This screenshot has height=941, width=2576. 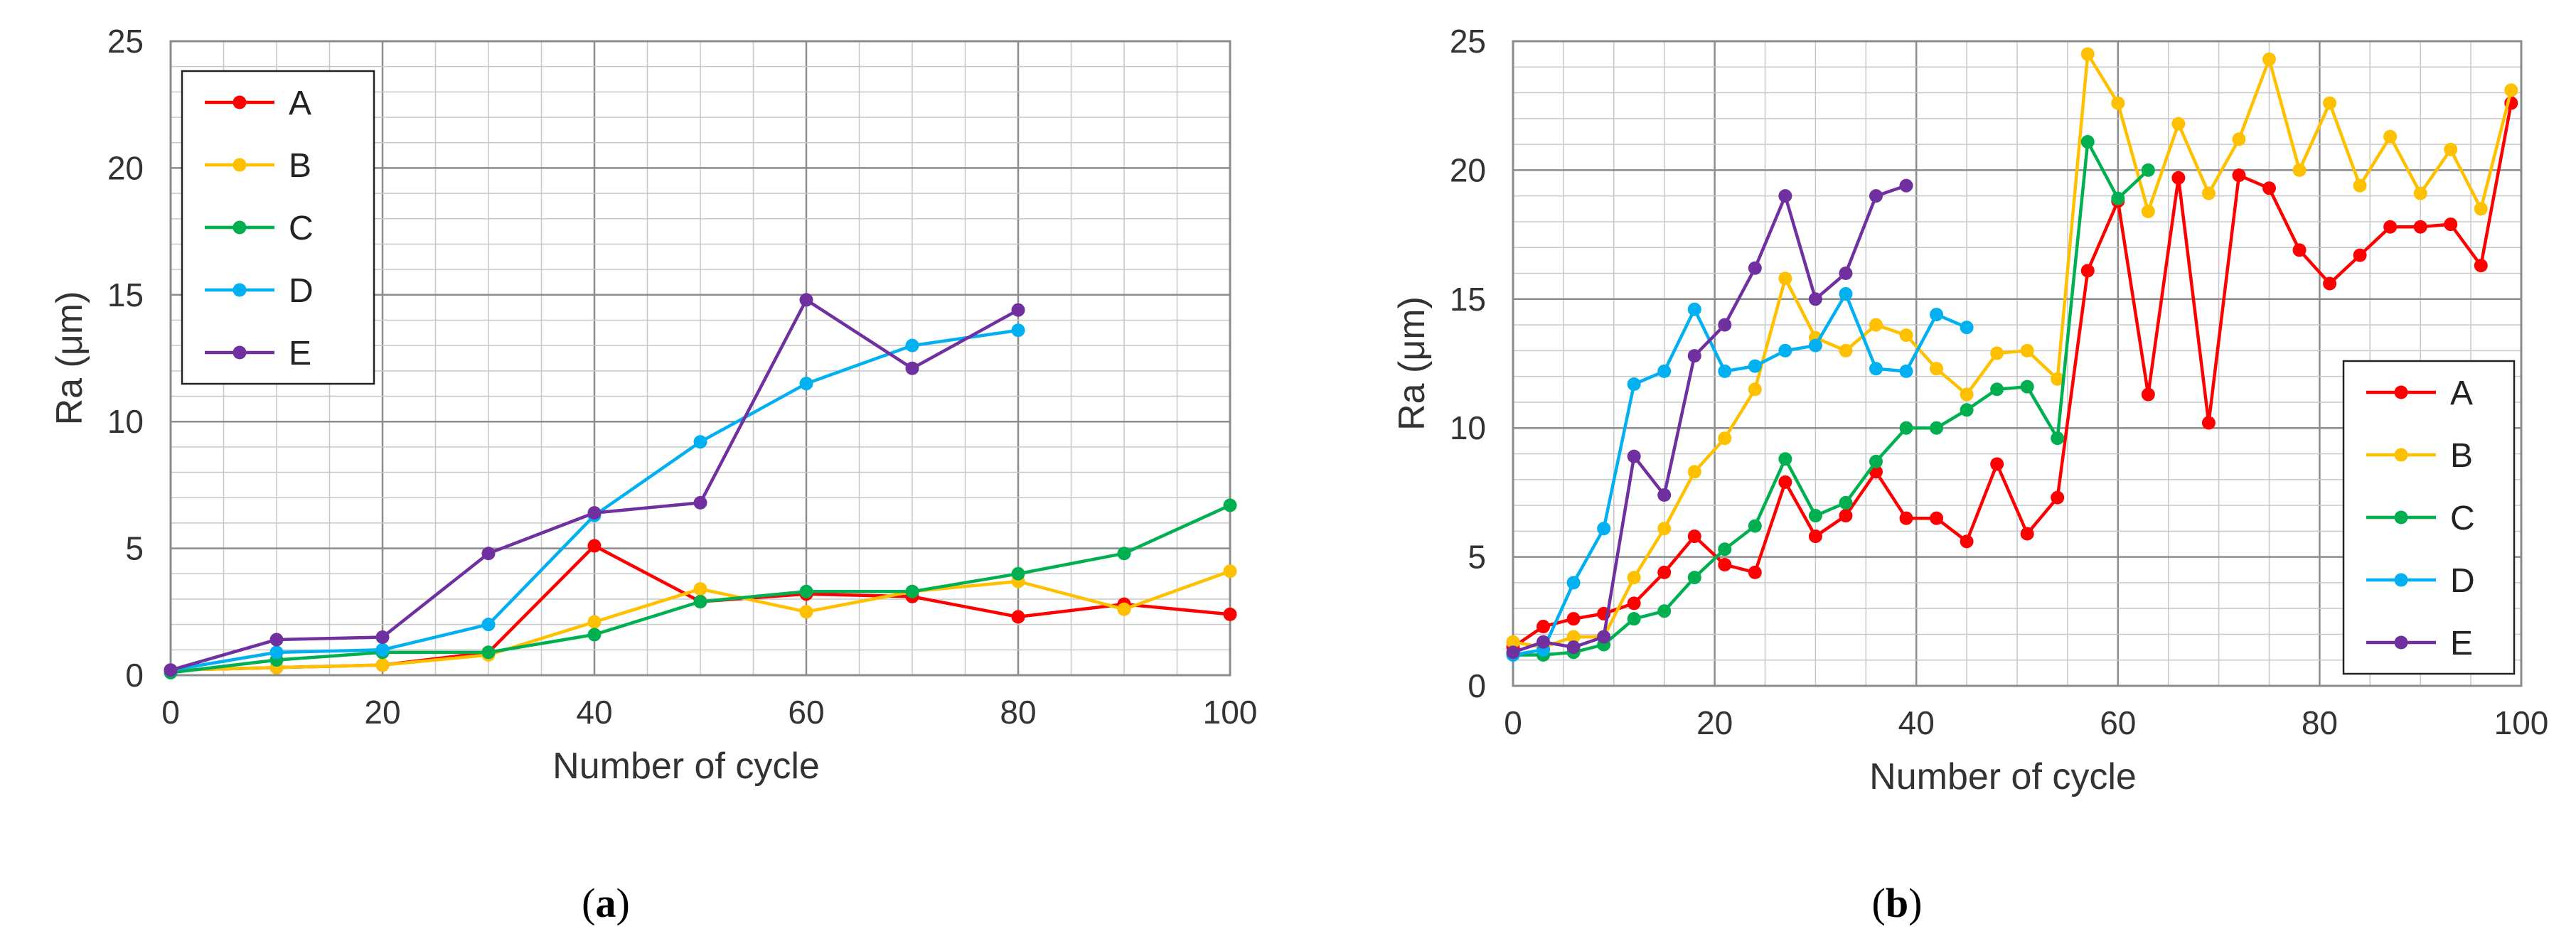 What do you see at coordinates (2462, 581) in the screenshot?
I see `legend-label: D` at bounding box center [2462, 581].